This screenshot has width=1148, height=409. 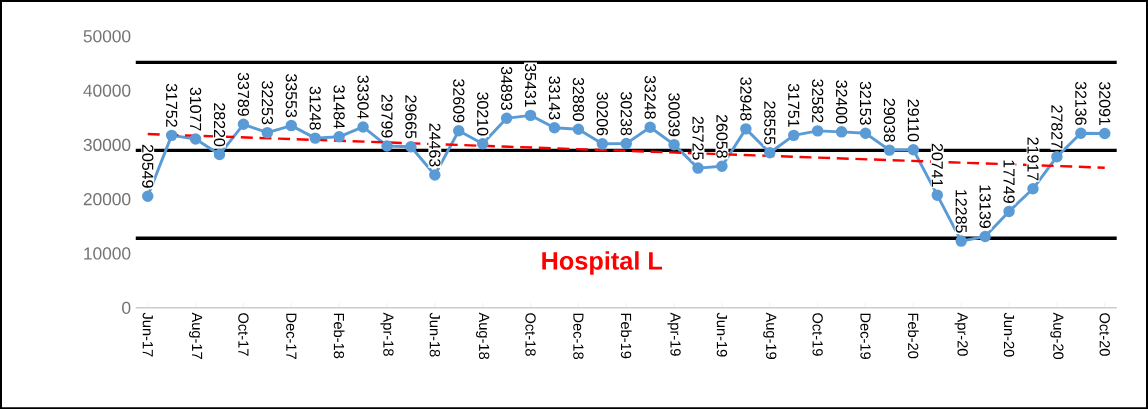 What do you see at coordinates (339, 107) in the screenshot?
I see `data-label: 31484` at bounding box center [339, 107].